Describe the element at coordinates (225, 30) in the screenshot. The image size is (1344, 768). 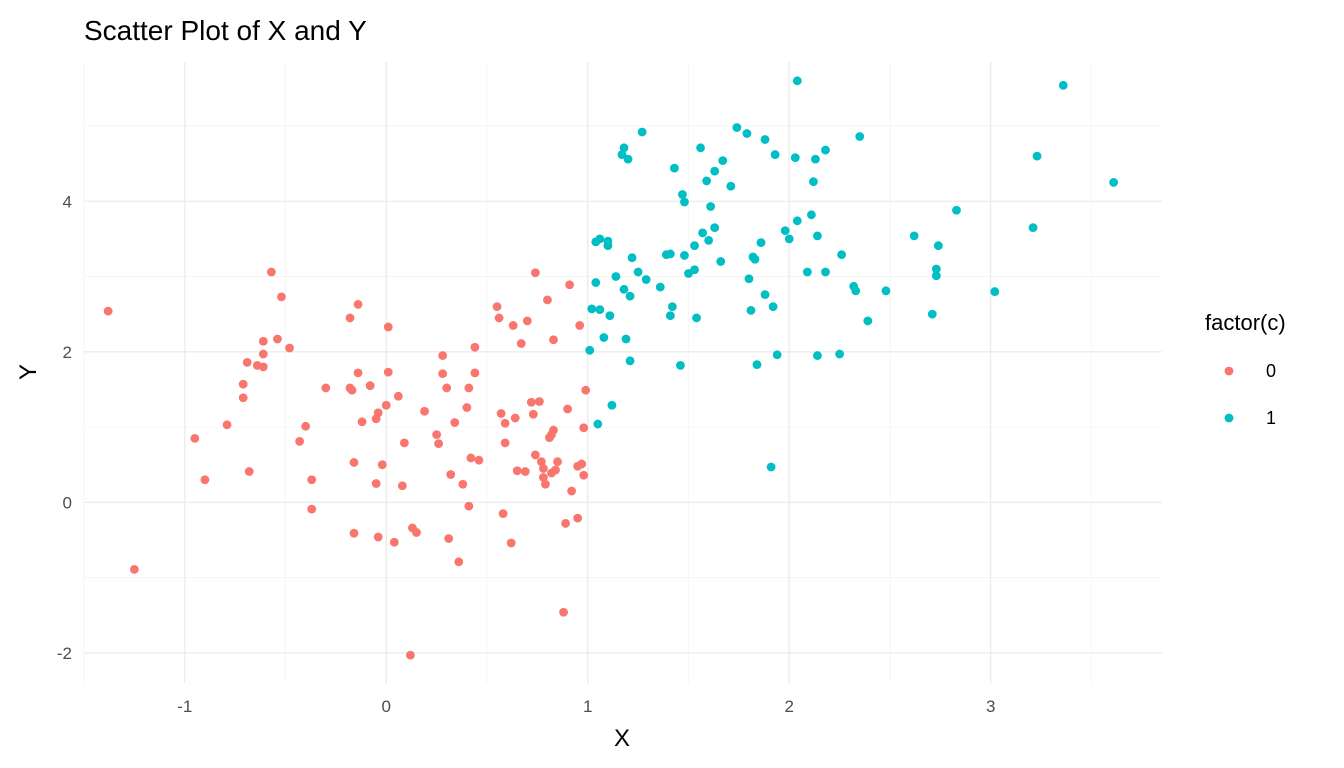
I see `chart-title: Scatter Plot of X and Y` at that location.